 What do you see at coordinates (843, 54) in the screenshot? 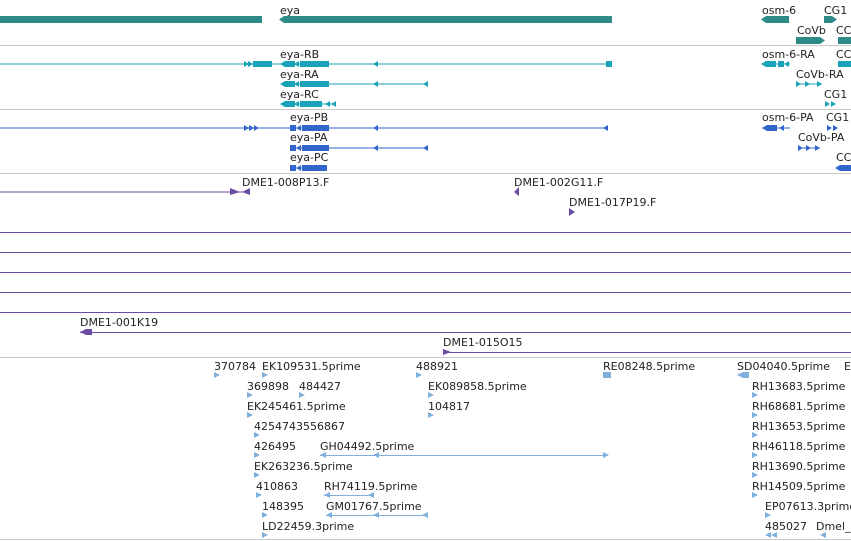
I see `transcript-label: CC` at bounding box center [843, 54].